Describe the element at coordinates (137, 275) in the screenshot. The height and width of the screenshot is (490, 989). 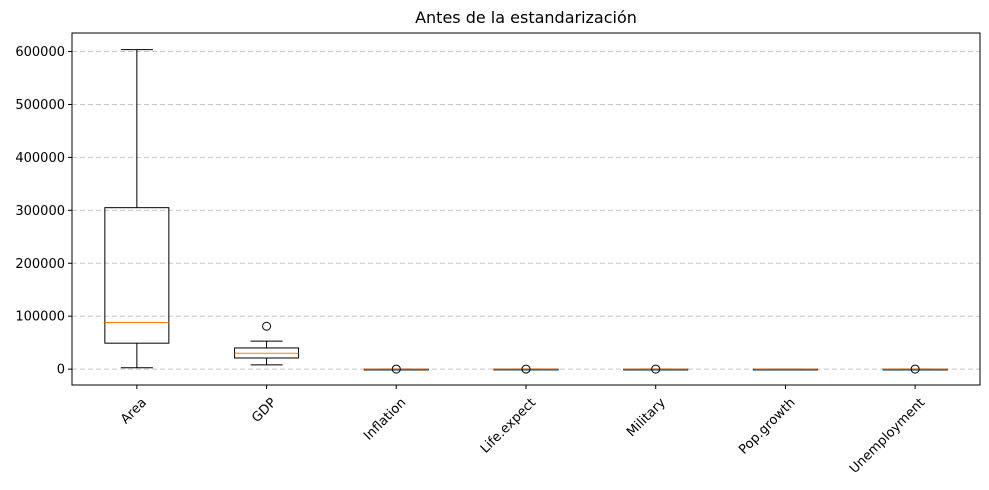
I see `box-iqr` at that location.